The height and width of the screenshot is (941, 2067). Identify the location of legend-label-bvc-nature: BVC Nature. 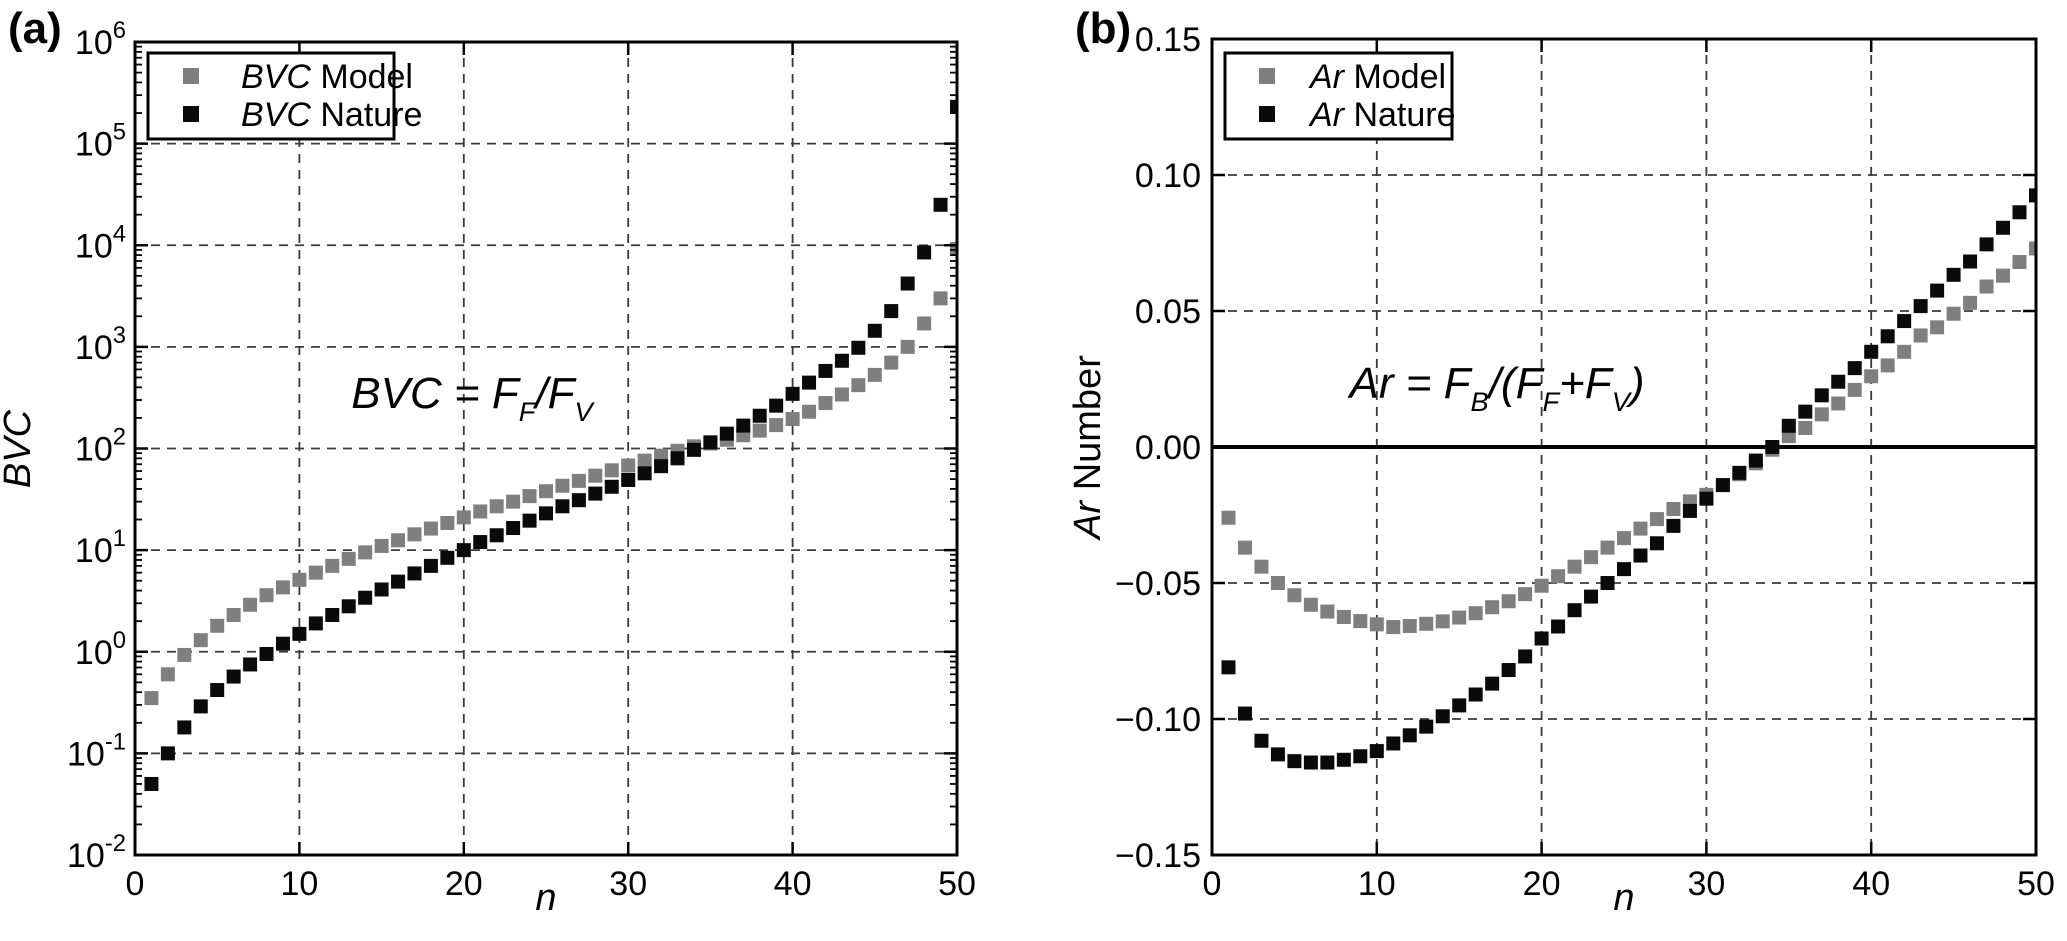
(331, 115).